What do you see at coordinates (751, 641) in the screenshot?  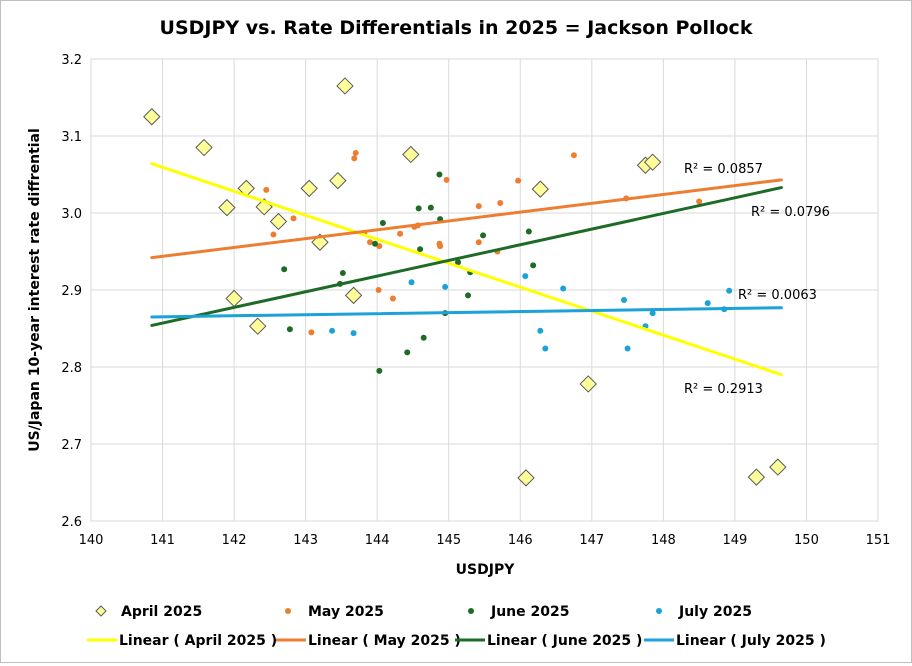 I see `legend-label: Linear ( July 2025 )` at bounding box center [751, 641].